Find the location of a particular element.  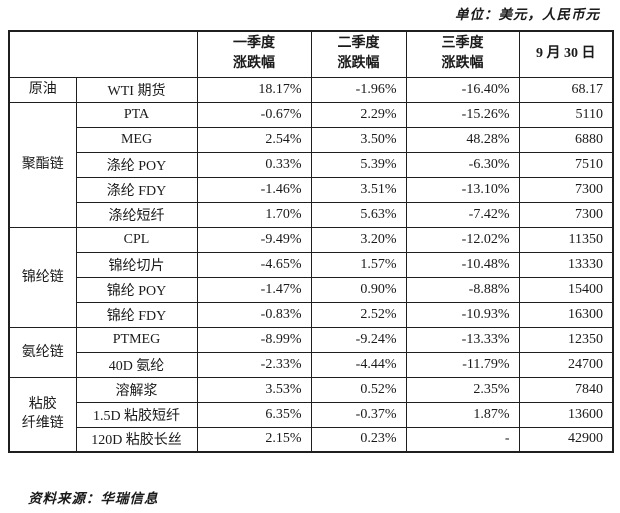

sep30-price-cell: 13330 is located at coordinates (566, 264).